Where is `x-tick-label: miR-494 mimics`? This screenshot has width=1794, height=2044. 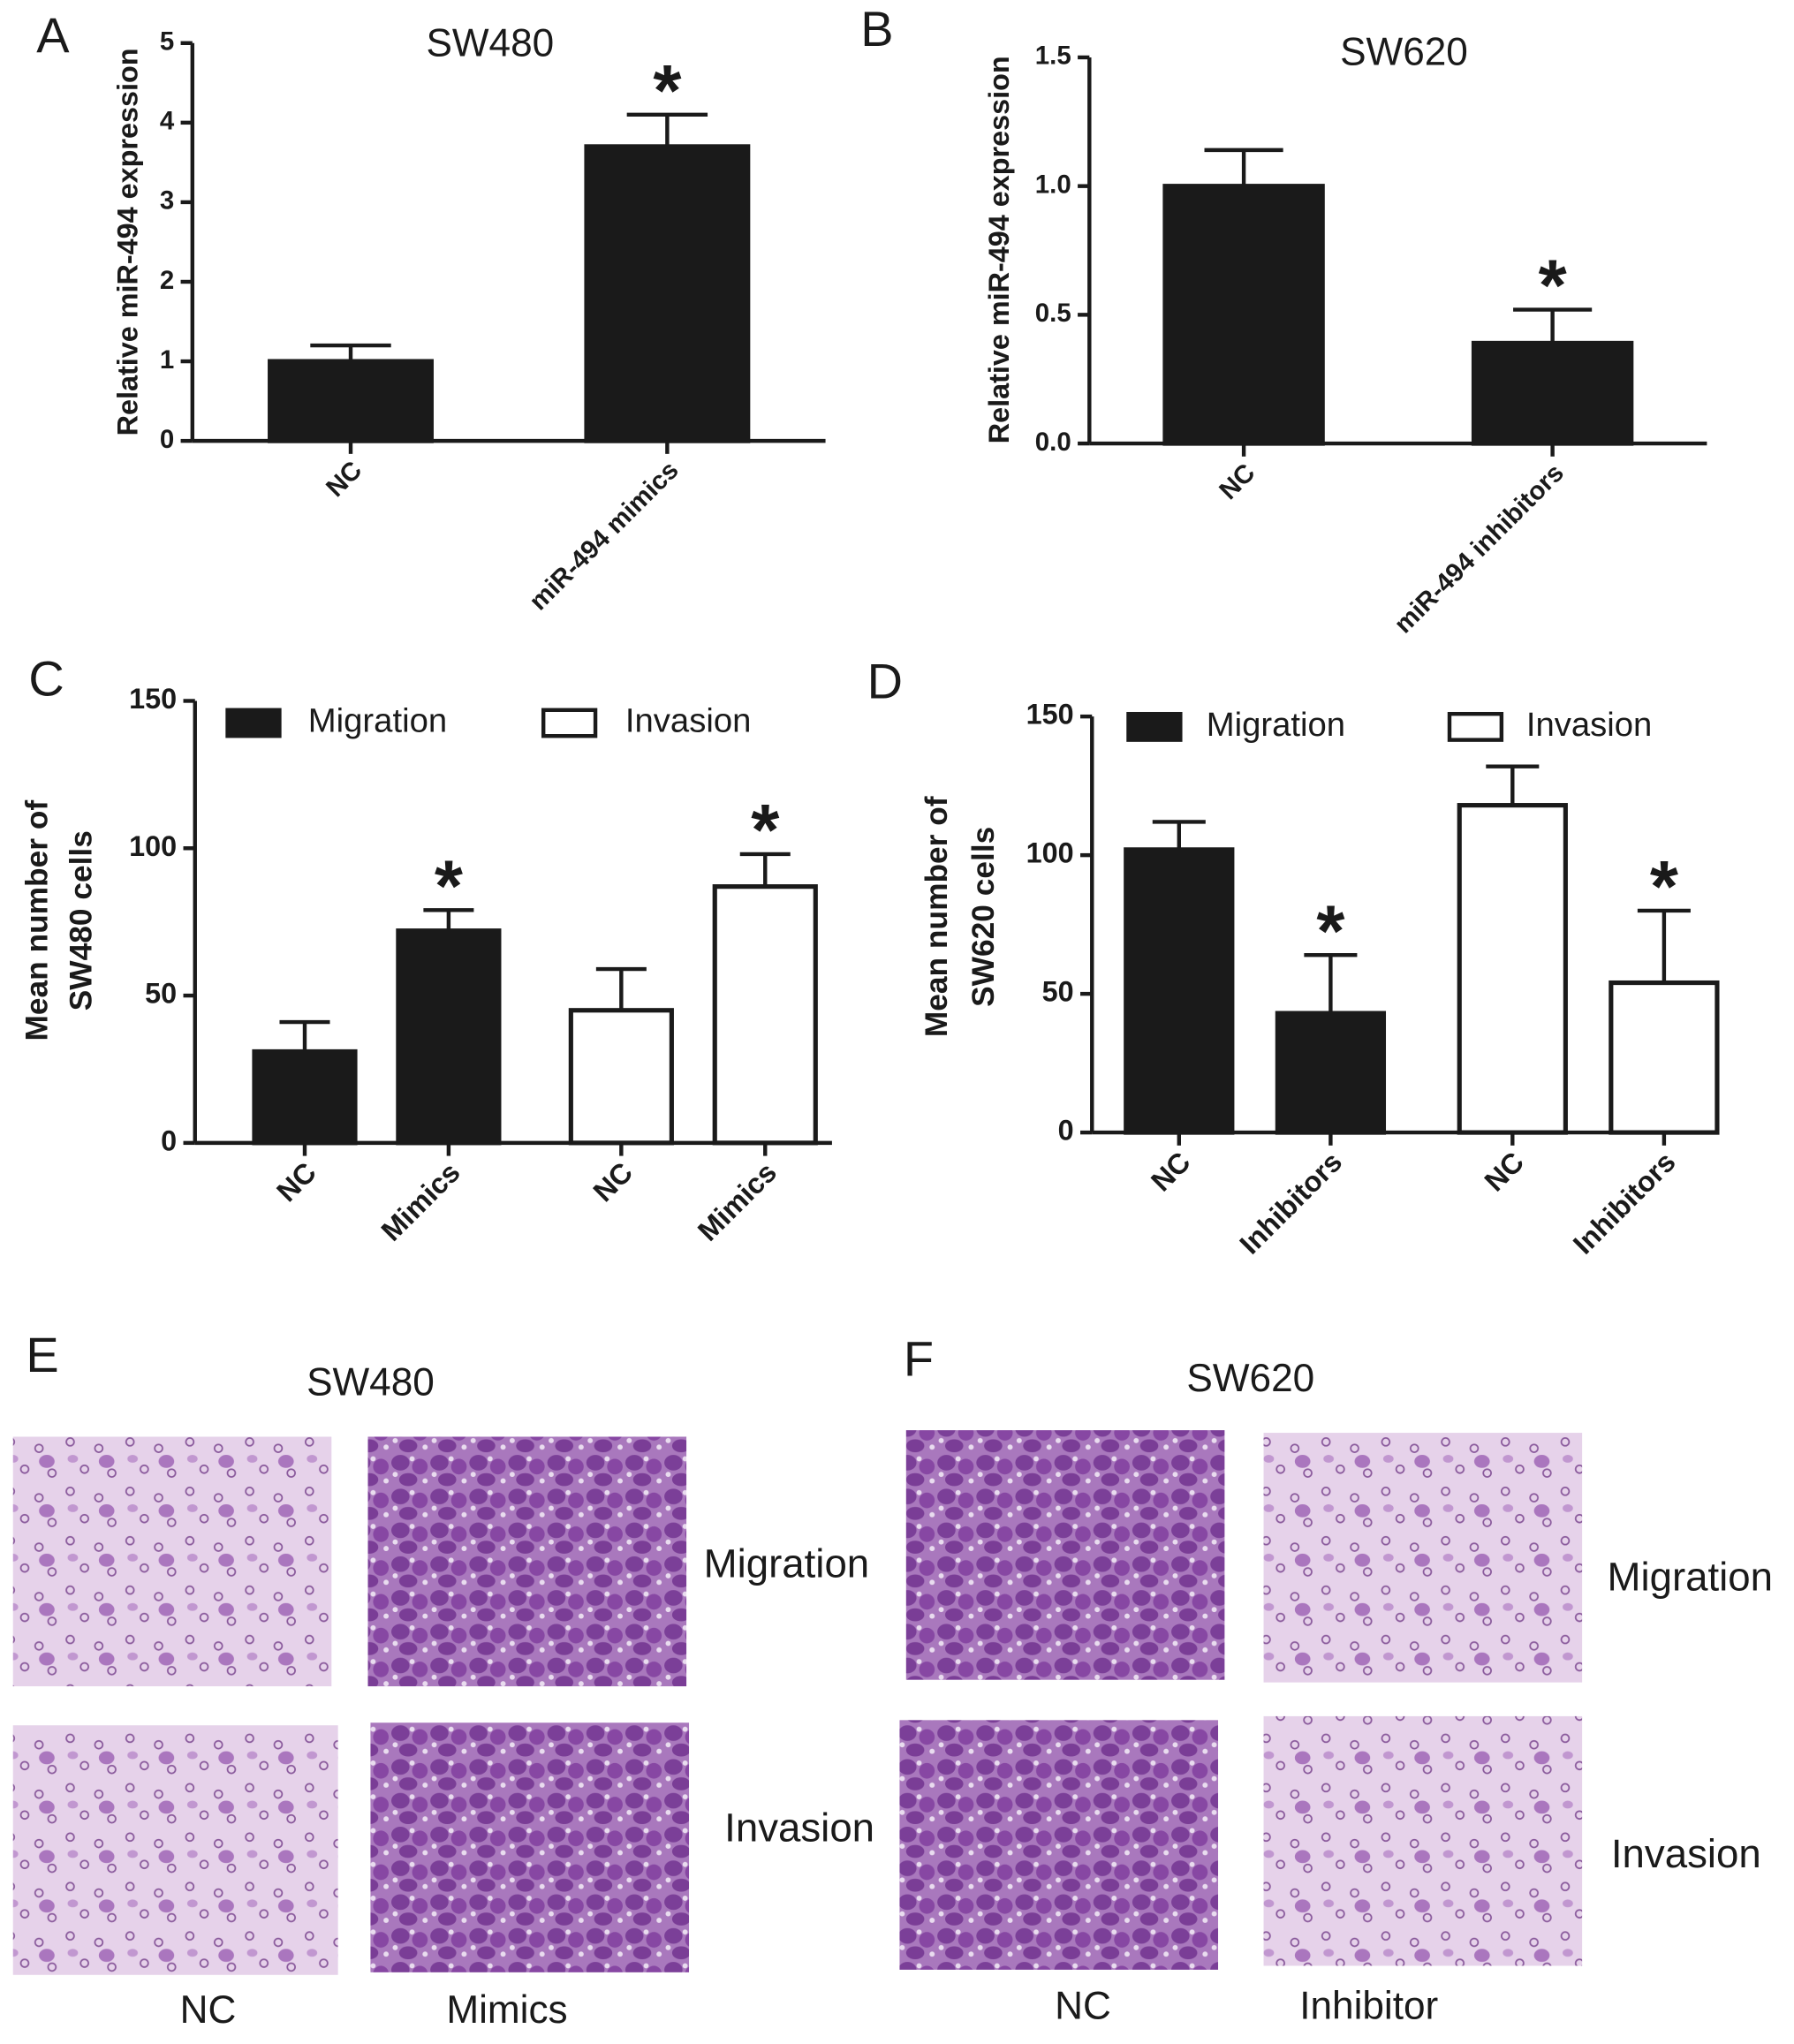 x-tick-label: miR-494 mimics is located at coordinates (604, 536).